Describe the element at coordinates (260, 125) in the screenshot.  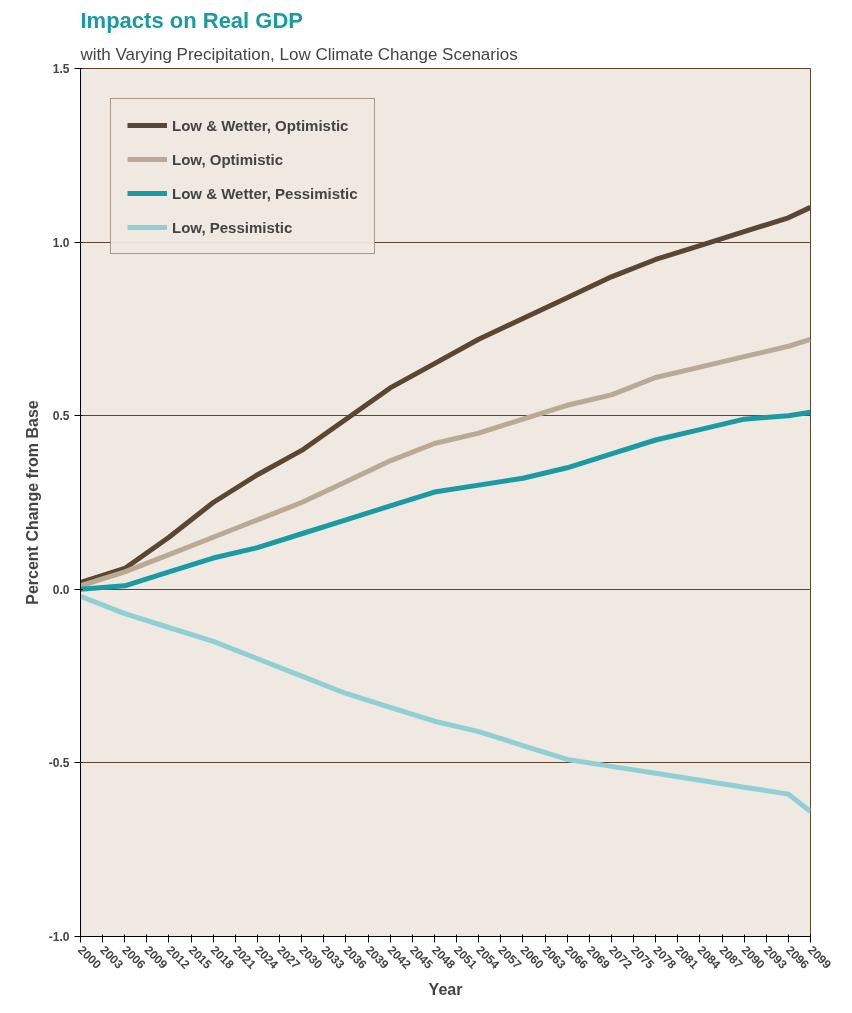
I see `legend-label: Low & Wetter, Optimistic` at that location.